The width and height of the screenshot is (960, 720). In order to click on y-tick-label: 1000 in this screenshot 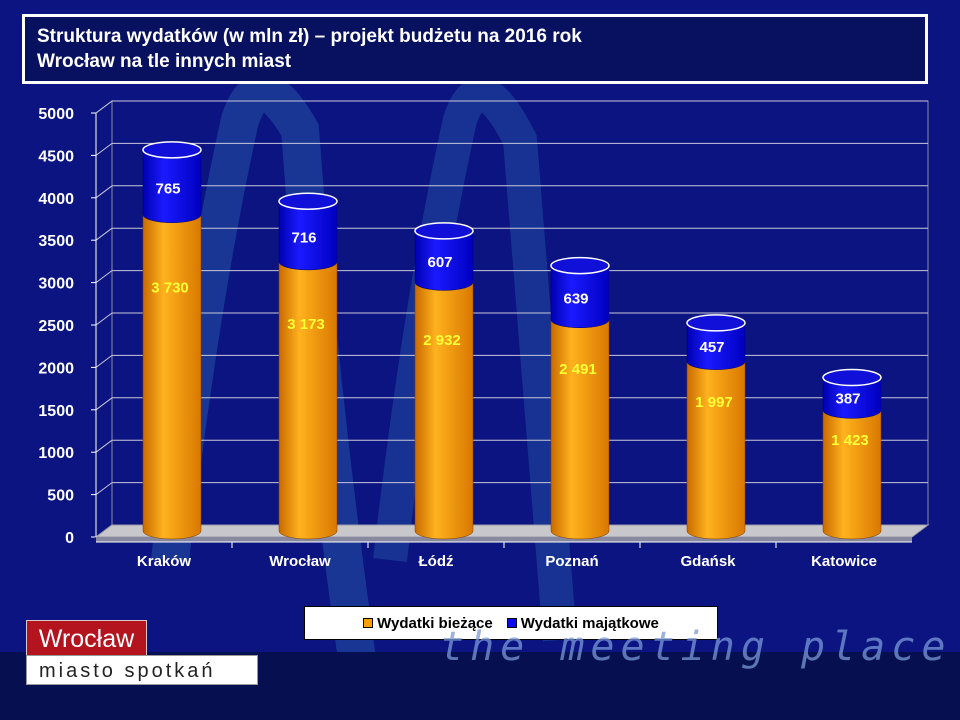, I will do `click(56, 453)`.